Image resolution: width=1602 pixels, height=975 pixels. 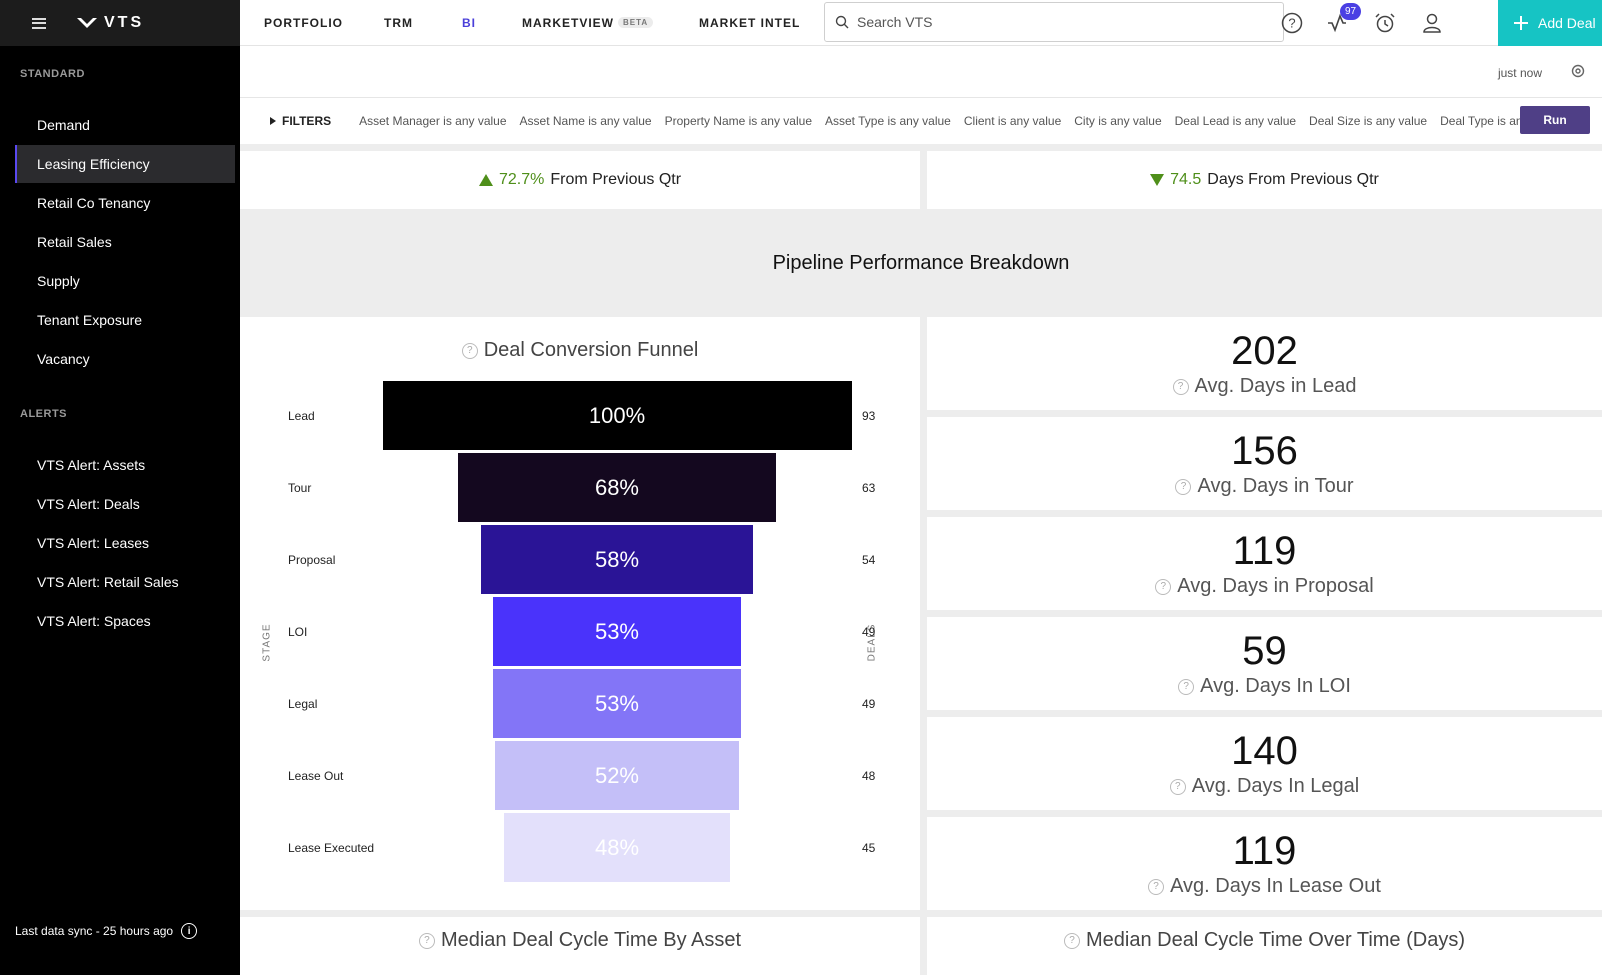 I want to click on sidebar-item-alert-retail-sales: VTS Alert: Retail Sales, so click(x=108, y=582).